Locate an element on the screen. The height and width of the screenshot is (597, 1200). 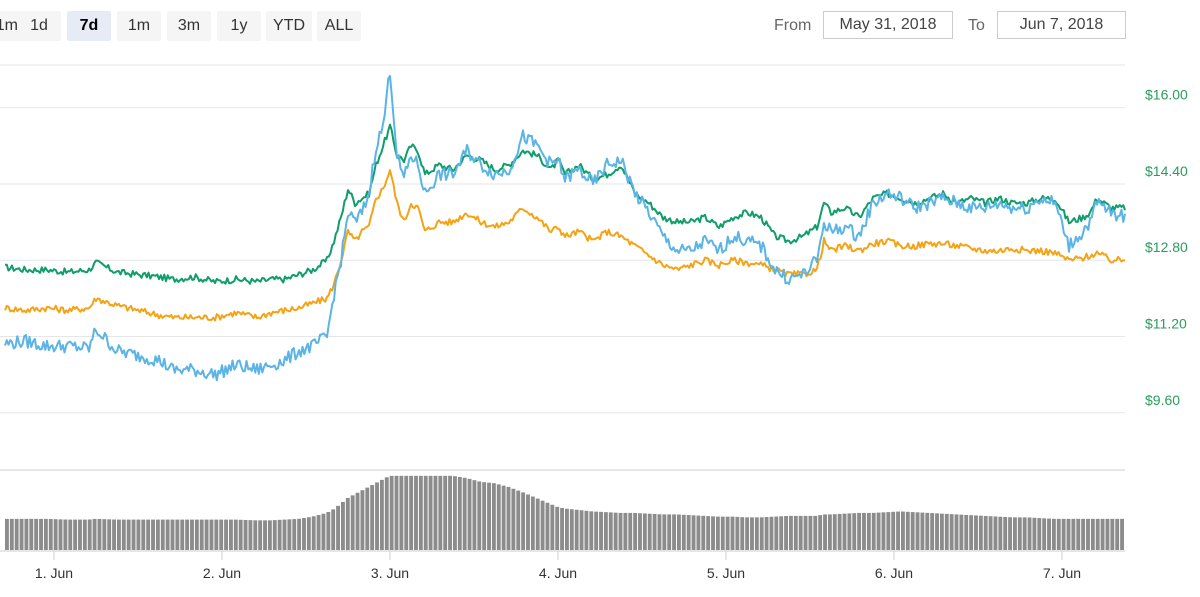
zoom-button-1d: 1d is located at coordinates (39, 26).